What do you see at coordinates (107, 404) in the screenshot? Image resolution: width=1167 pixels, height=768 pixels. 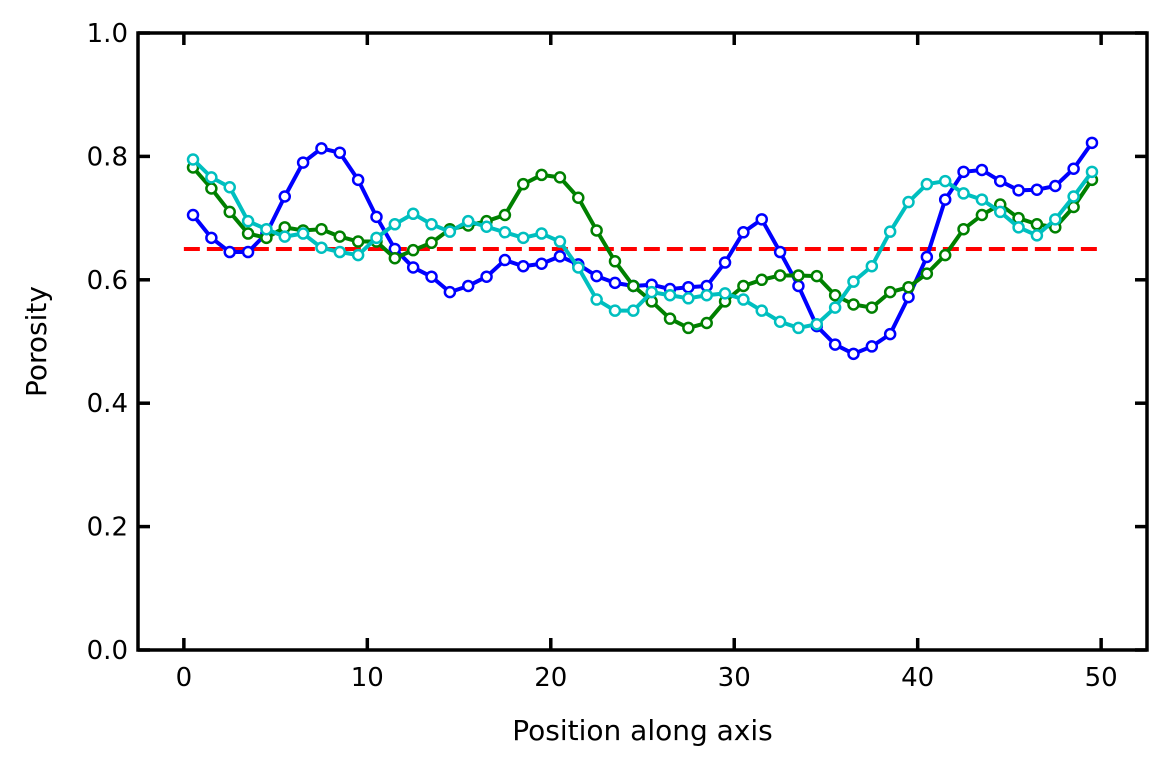 I see `y-tick-label: 0.4` at bounding box center [107, 404].